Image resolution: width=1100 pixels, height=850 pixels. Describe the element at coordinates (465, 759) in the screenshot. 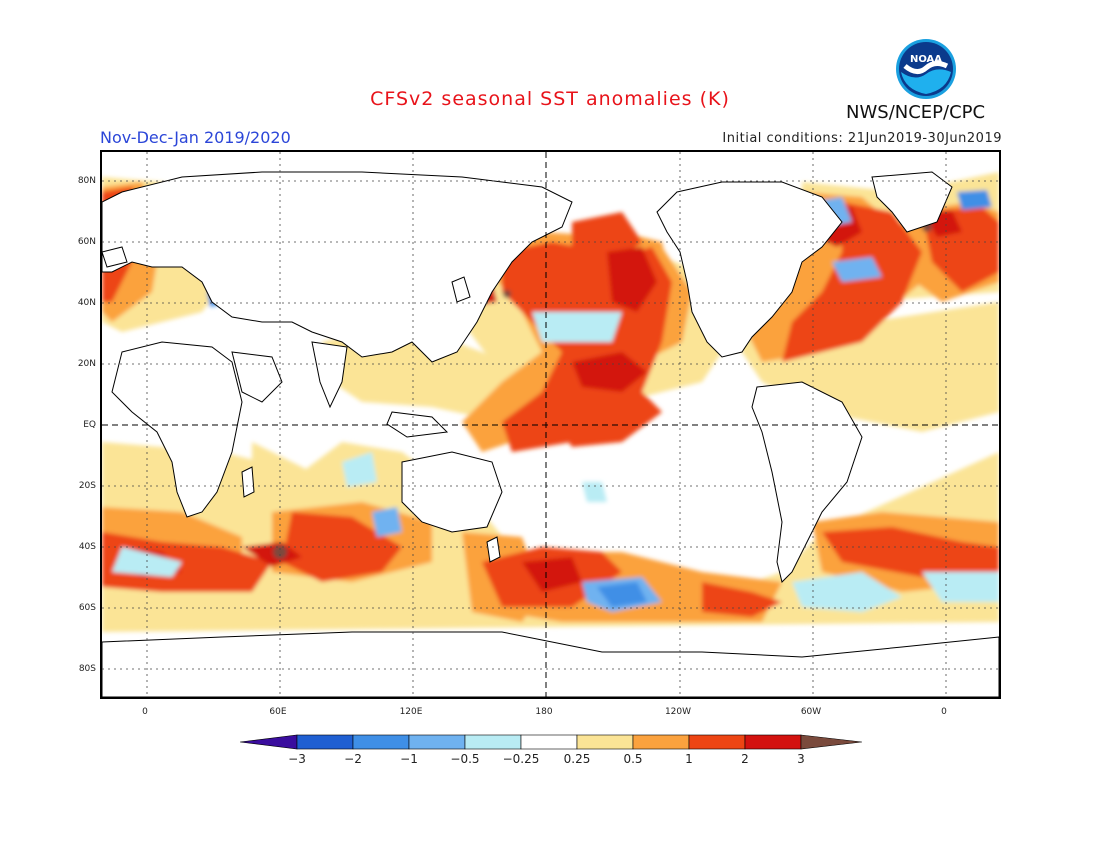

I see `colorbar-label: −0.5` at that location.